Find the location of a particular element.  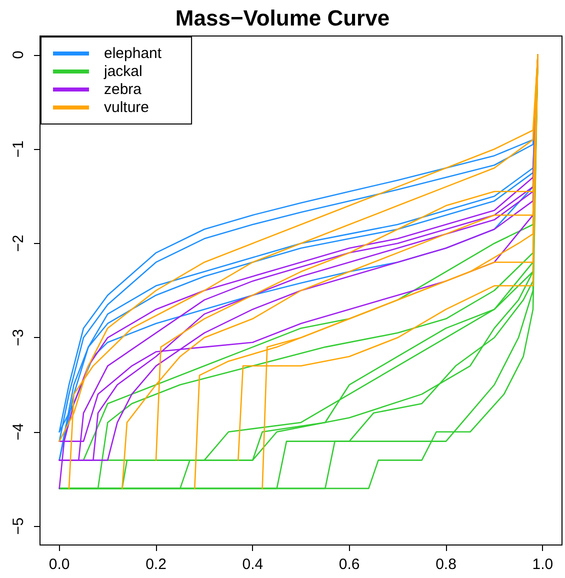

x-tick-label: 1.0 is located at coordinates (543, 564).